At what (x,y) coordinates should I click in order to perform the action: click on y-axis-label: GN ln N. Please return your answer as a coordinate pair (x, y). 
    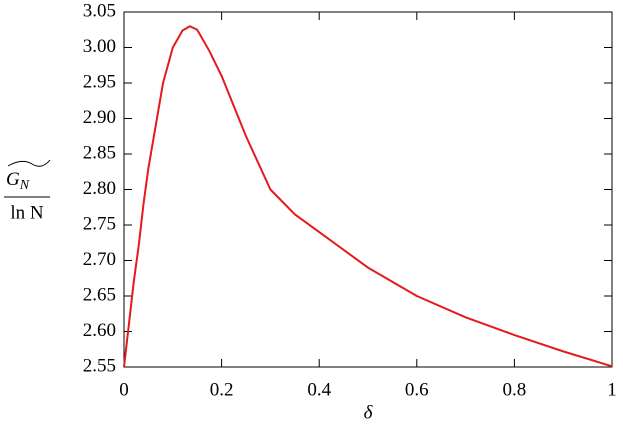
    Looking at the image, I should click on (27, 191).